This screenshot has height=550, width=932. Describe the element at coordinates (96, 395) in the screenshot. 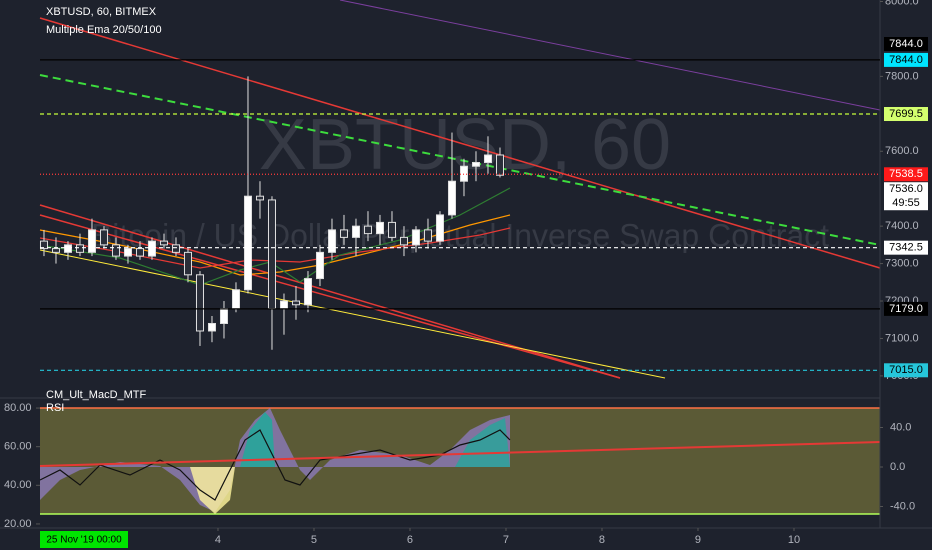

I see `indicator-name: CM_Ult_MacD_MTF` at that location.